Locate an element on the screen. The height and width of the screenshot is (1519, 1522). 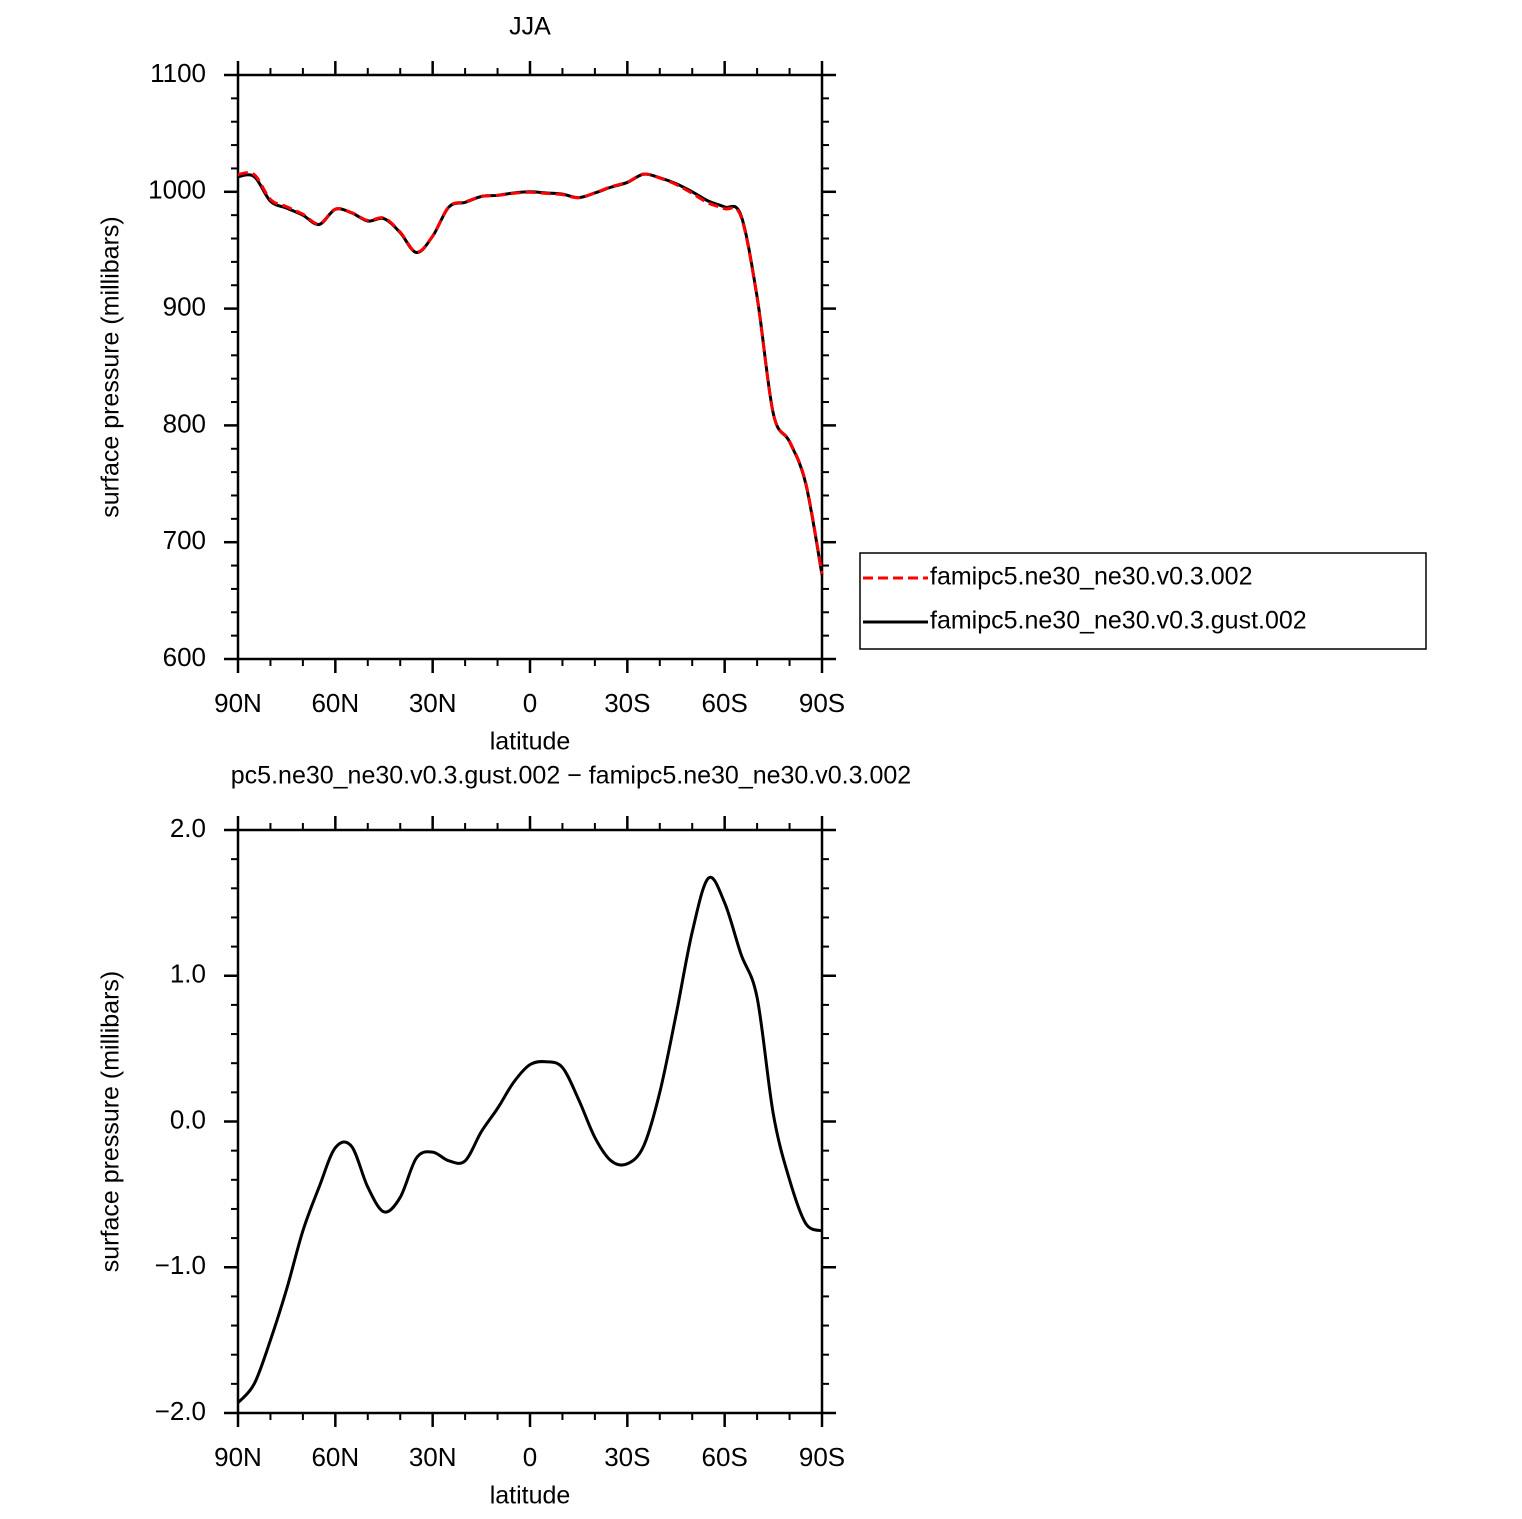
y-tick-label: 2.0 is located at coordinates (188, 828).